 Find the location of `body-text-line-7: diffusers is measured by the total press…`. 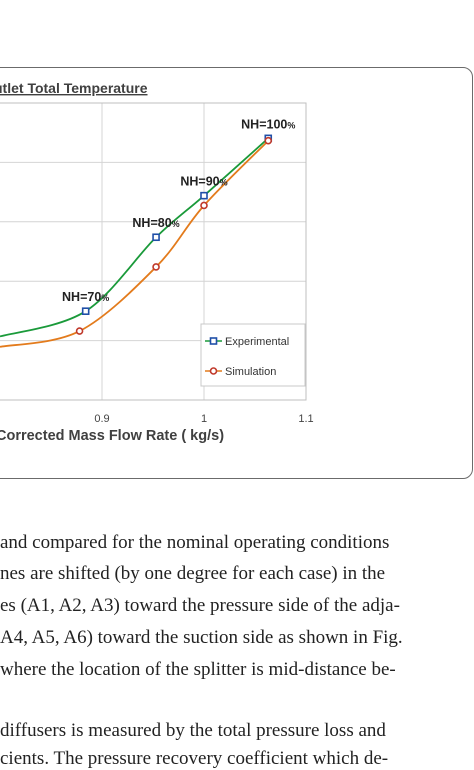

body-text-line-7: diffusers is measured by the total press… is located at coordinates (193, 730).